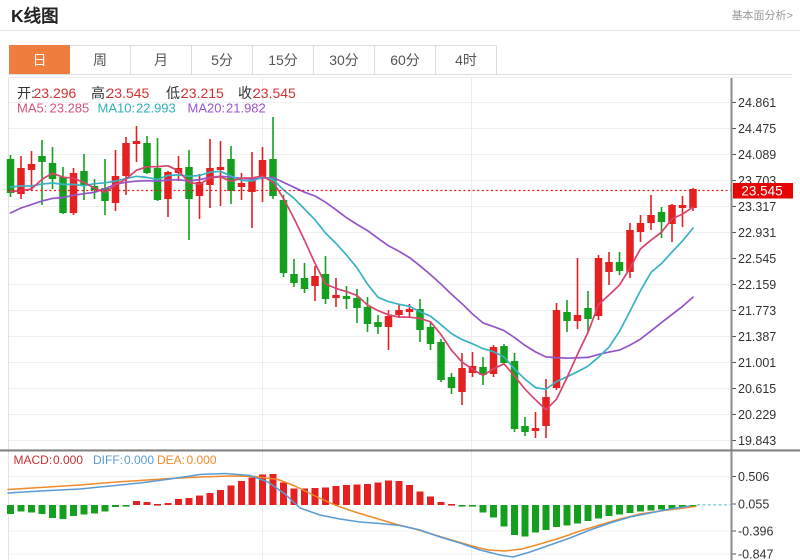  Describe the element at coordinates (33, 460) in the screenshot. I see `svg-text: MACD:` at that location.